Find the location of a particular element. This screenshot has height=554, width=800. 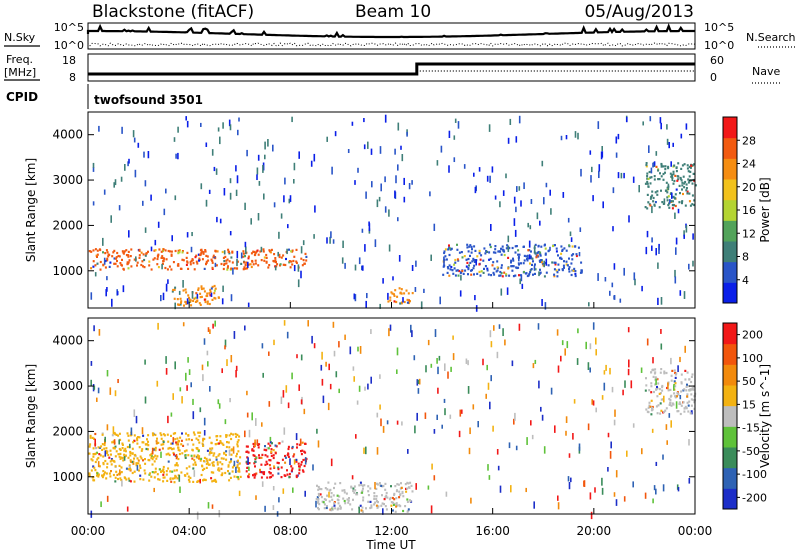

colorbar-tick-label: -50 is located at coordinates (751, 451).